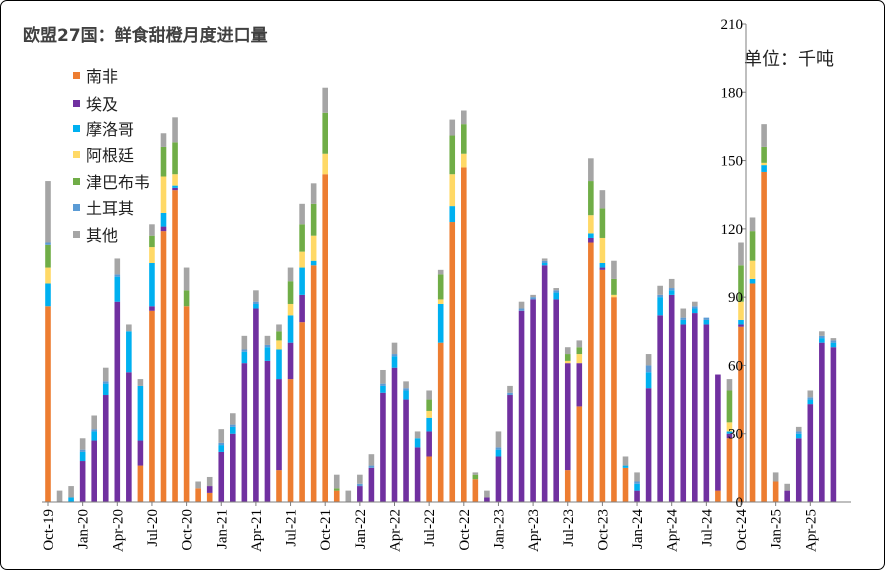 The height and width of the screenshot is (570, 885). Describe the element at coordinates (326, 530) in the screenshot. I see `x-tick-label: Oct-21` at that location.